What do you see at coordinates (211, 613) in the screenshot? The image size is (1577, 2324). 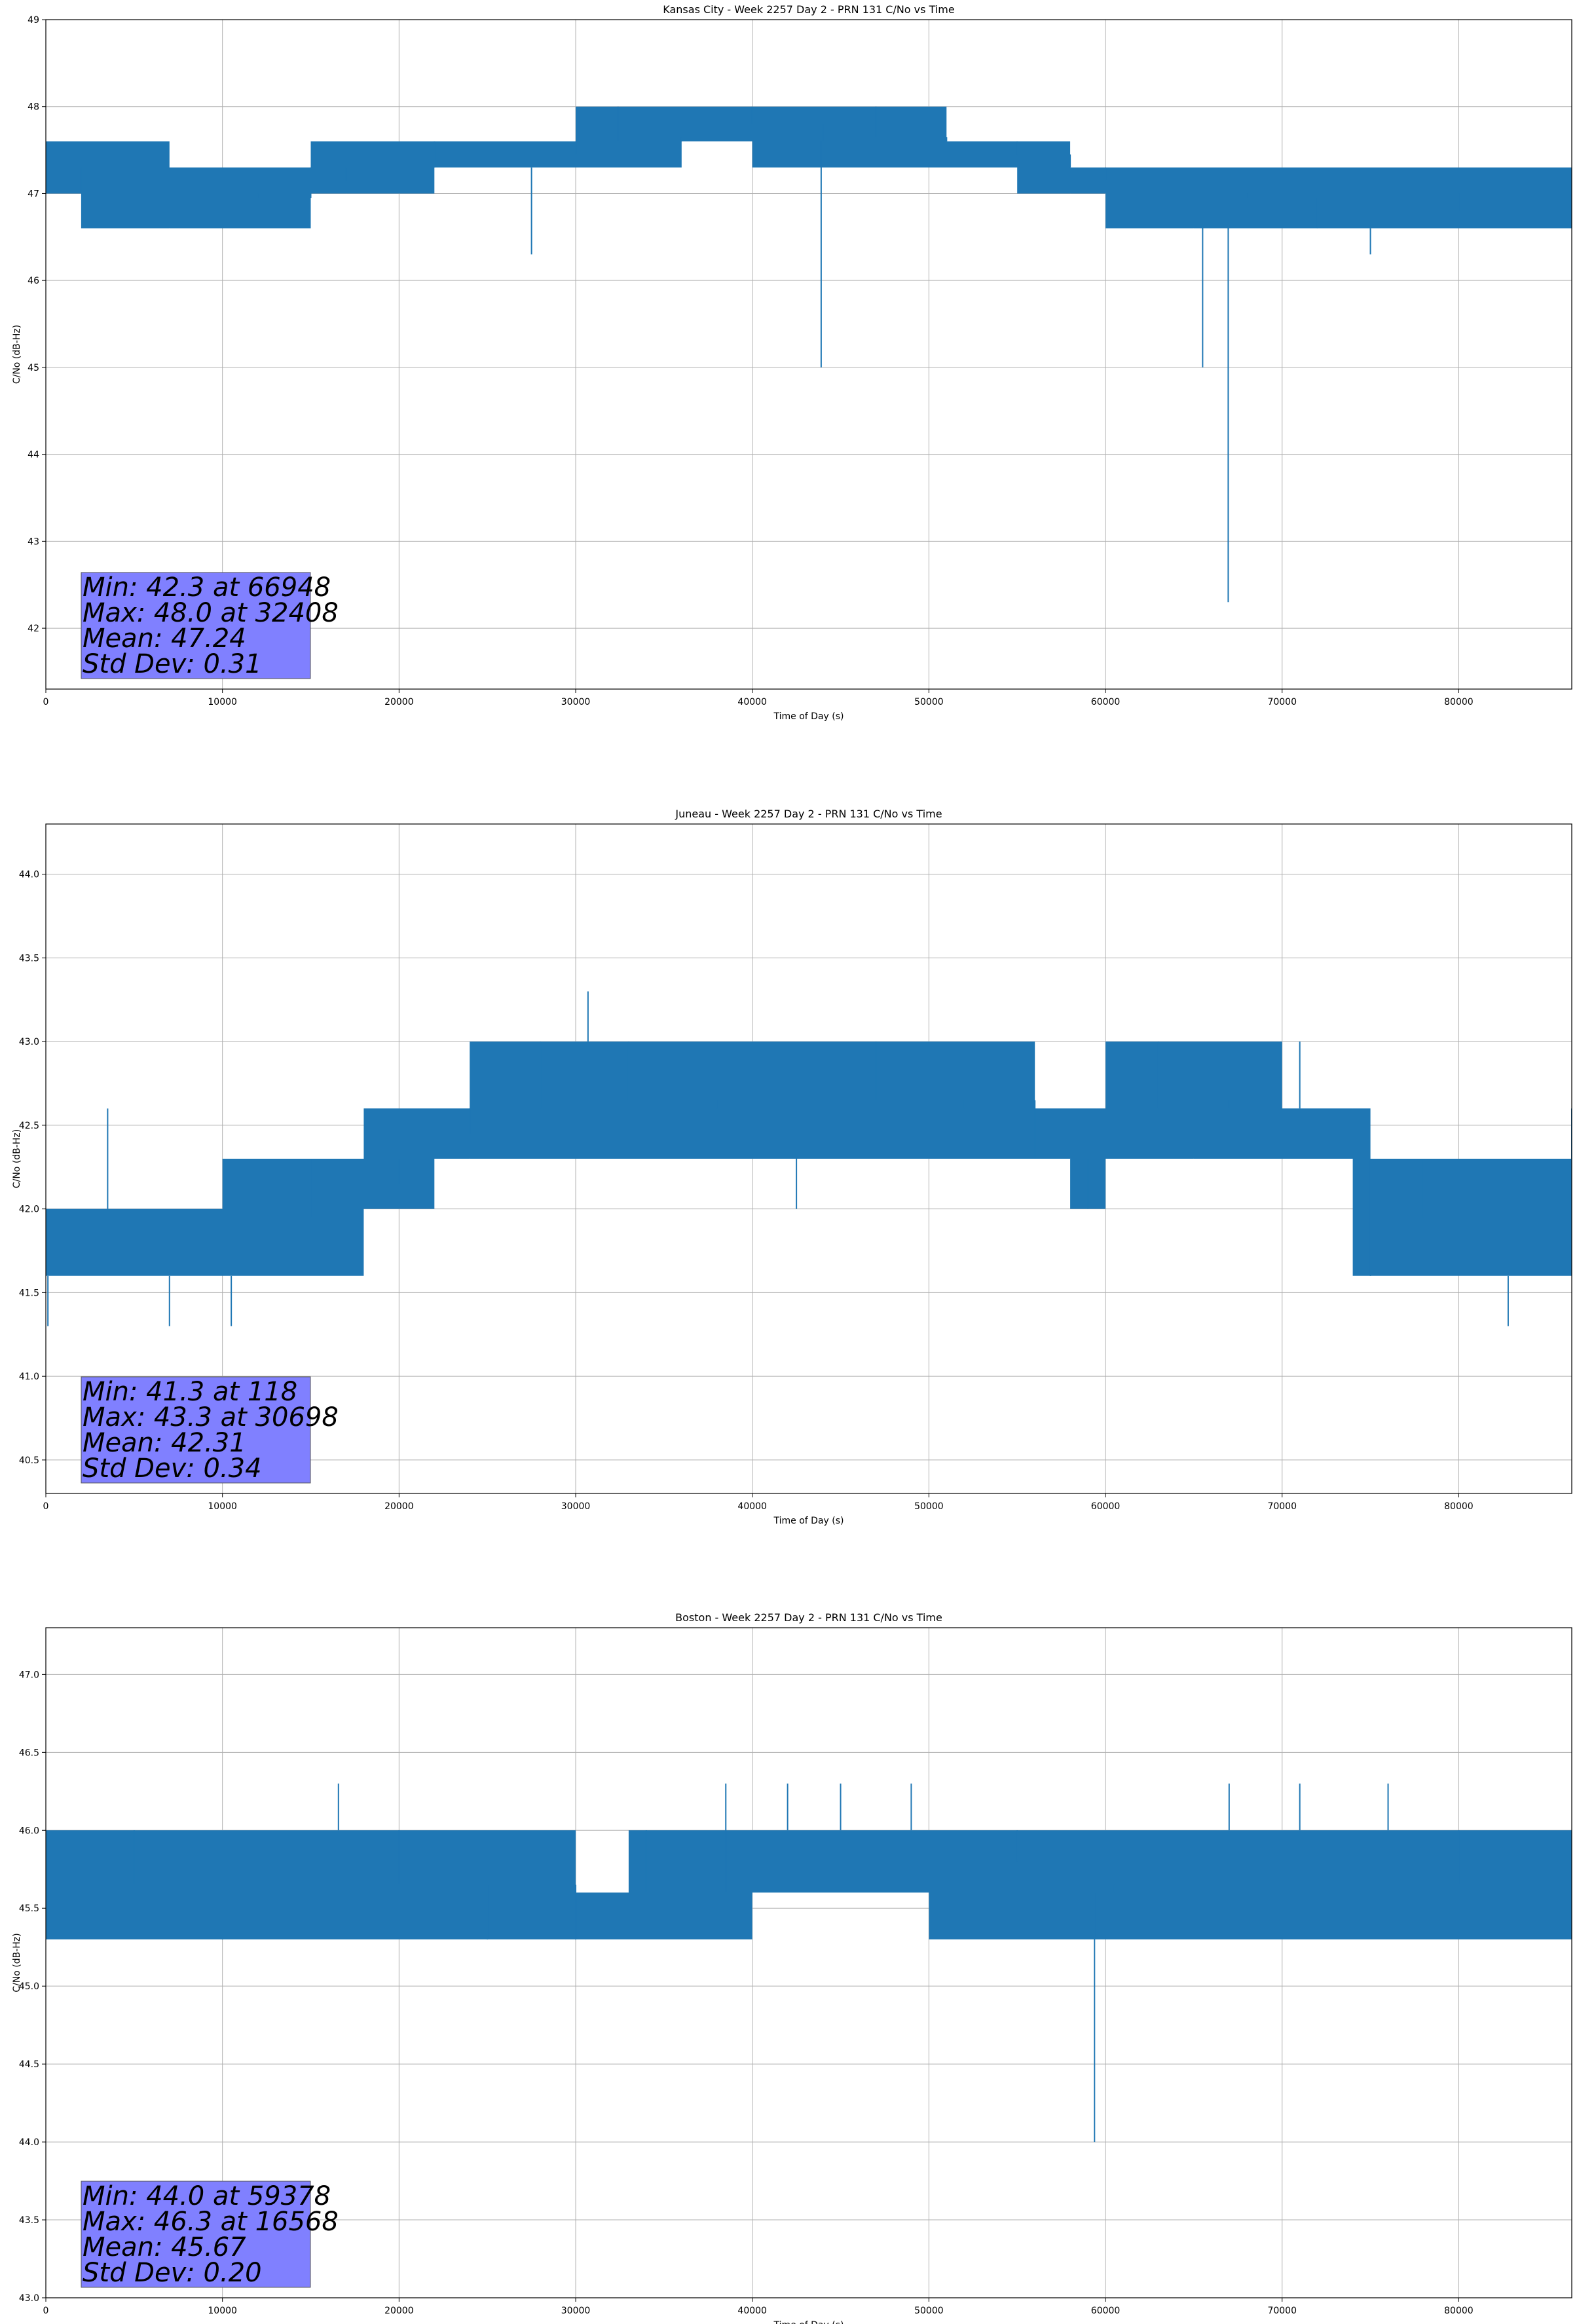 I see `stats-line: Max: 48.0 at 32408` at bounding box center [211, 613].